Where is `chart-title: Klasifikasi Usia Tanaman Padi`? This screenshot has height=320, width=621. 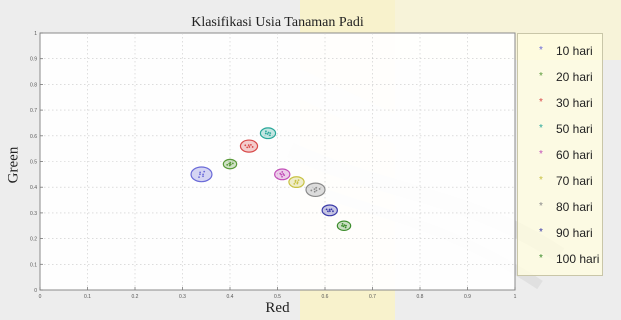
chart-title: Klasifikasi Usia Tanaman Padi is located at coordinates (277, 22).